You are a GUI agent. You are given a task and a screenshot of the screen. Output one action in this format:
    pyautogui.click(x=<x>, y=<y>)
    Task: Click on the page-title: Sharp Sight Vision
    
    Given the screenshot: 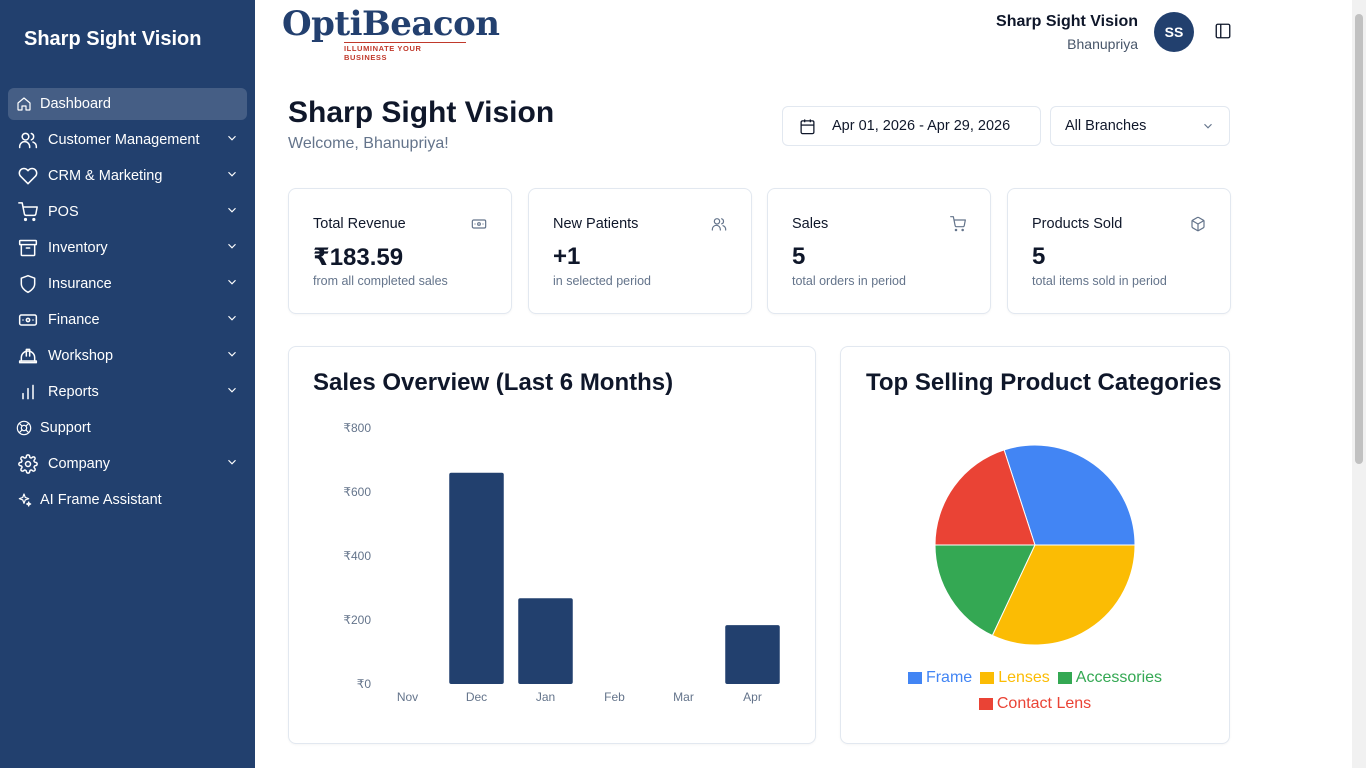 What is the action you would take?
    pyautogui.click(x=421, y=112)
    